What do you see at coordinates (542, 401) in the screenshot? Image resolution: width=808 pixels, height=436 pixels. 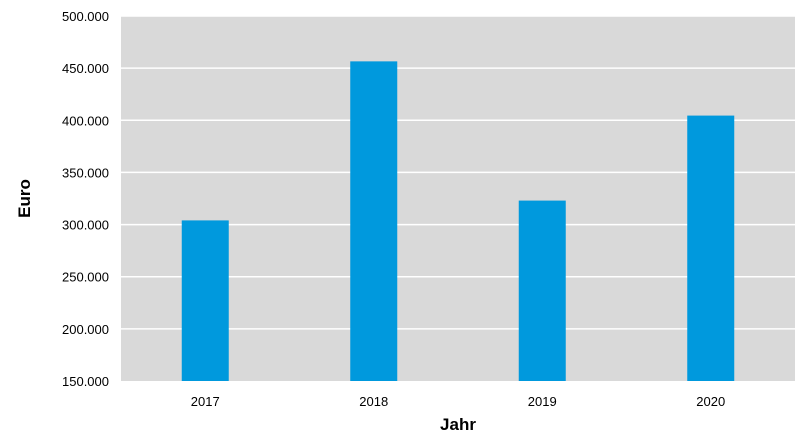 I see `x-tick-label: 2019` at bounding box center [542, 401].